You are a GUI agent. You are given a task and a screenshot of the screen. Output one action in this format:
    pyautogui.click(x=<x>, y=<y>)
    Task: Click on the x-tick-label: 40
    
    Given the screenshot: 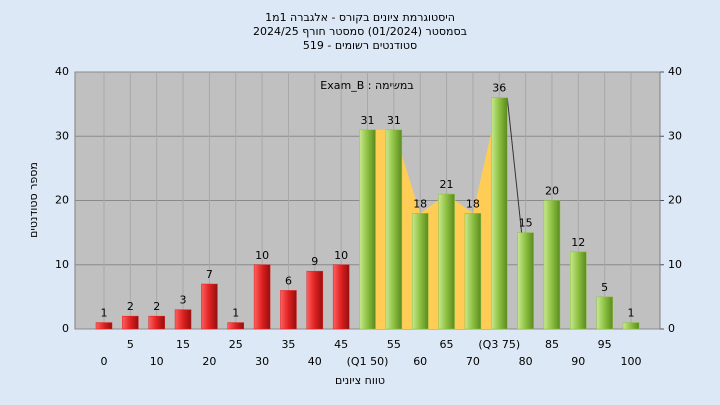 What is the action you would take?
    pyautogui.click(x=315, y=361)
    